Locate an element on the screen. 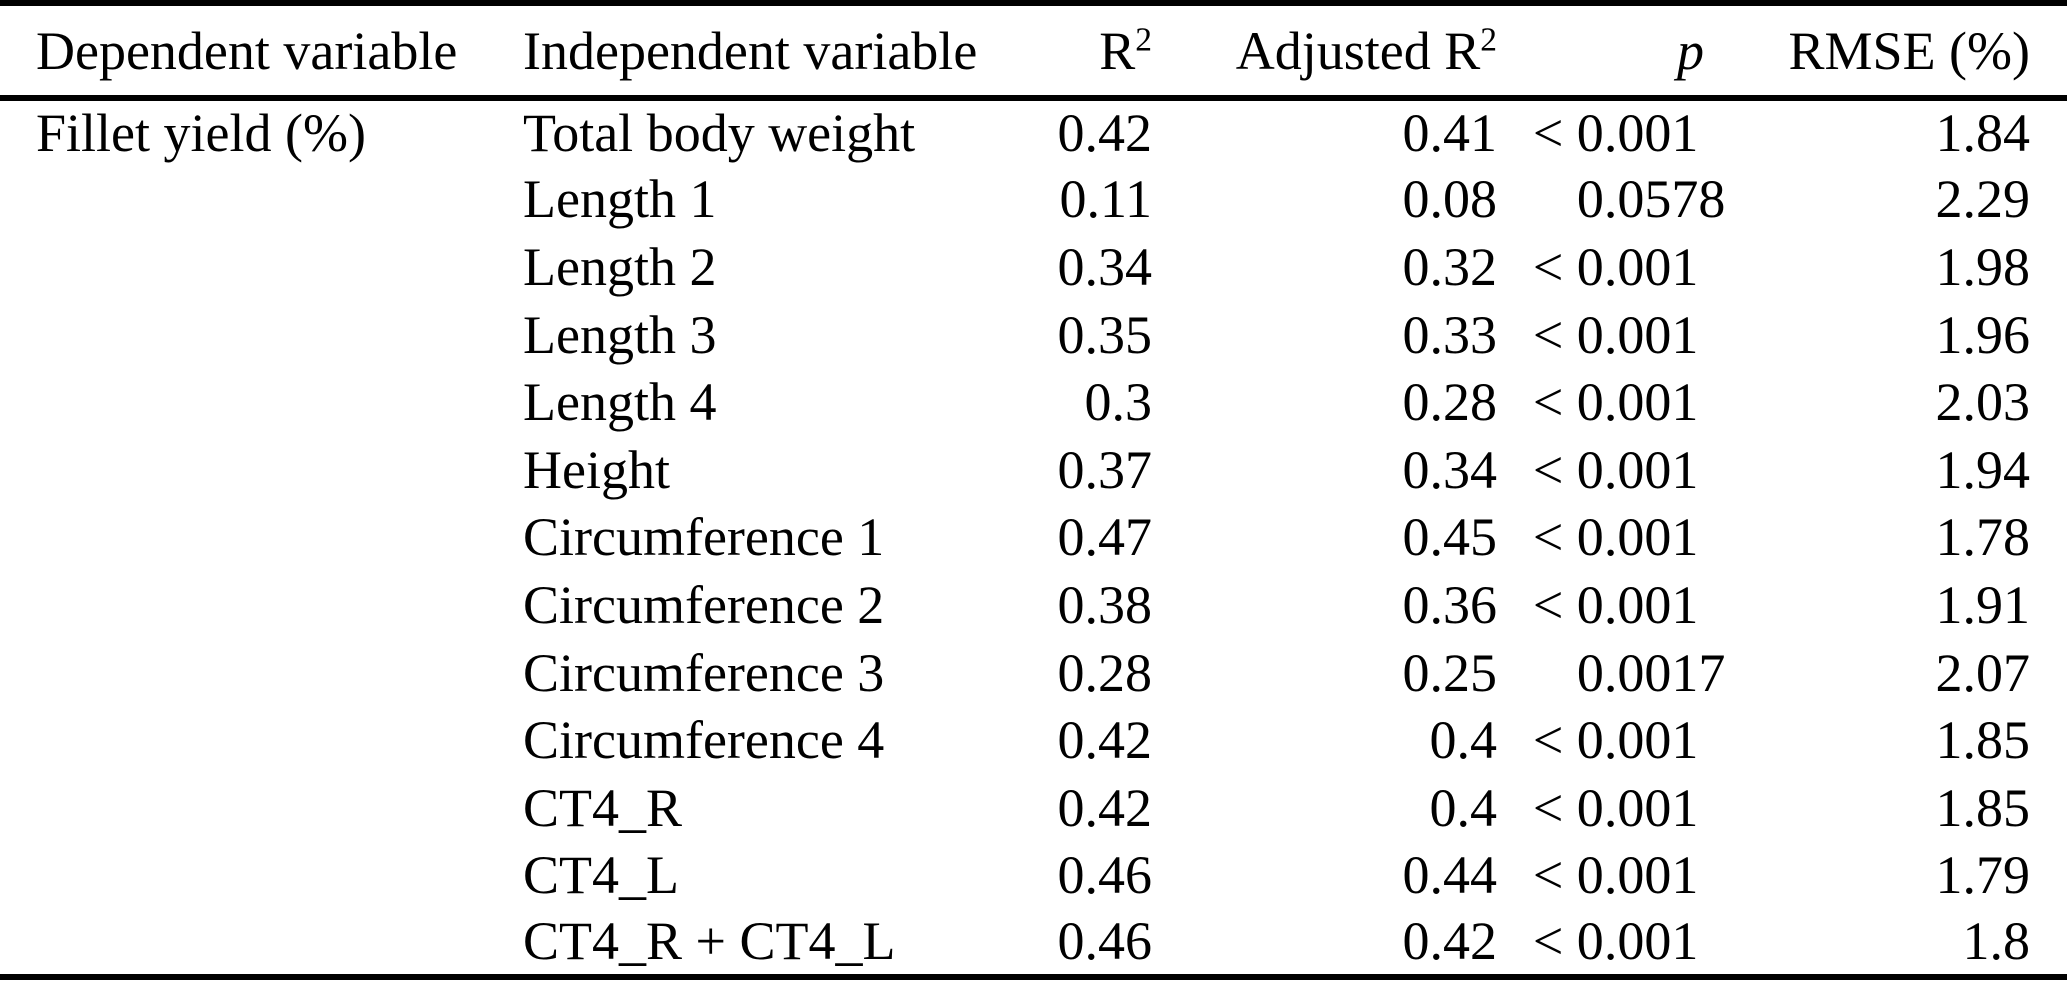 Image resolution: width=2067 pixels, height=992 pixels. col-header-r2-exponent: 2 is located at coordinates (1143, 40).